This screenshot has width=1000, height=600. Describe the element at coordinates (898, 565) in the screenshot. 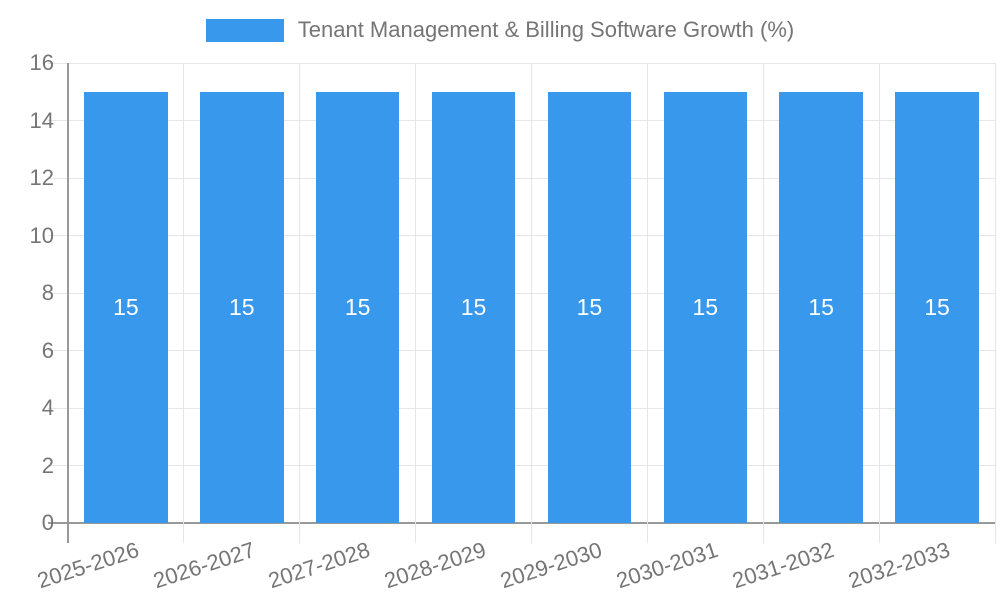

I see `x-tick-label: 2032-2033` at that location.